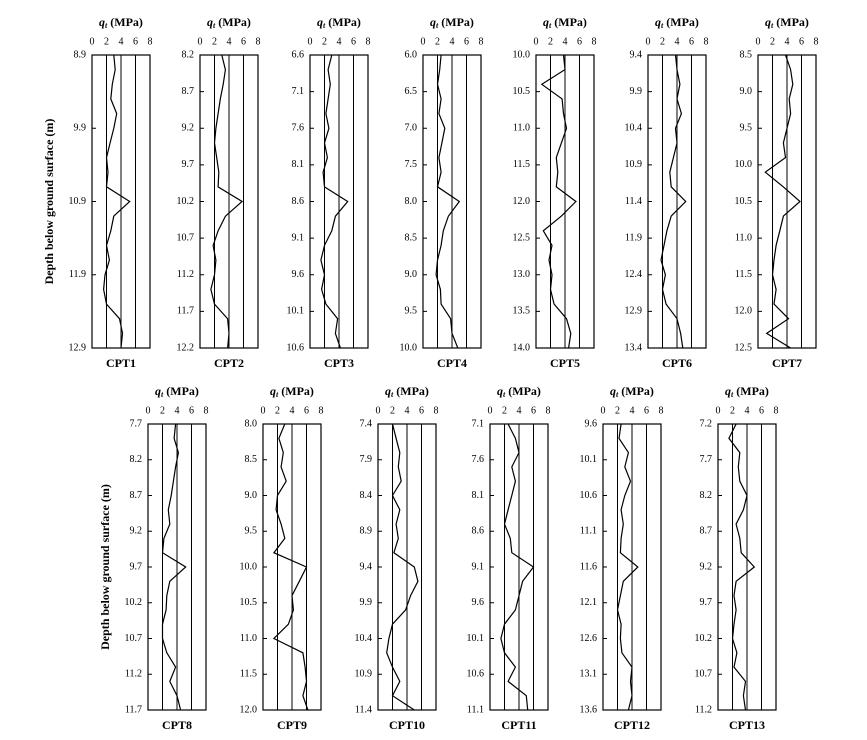 Image resolution: width=867 pixels, height=740 pixels. I want to click on panel-title: CPT11, so click(518, 725).